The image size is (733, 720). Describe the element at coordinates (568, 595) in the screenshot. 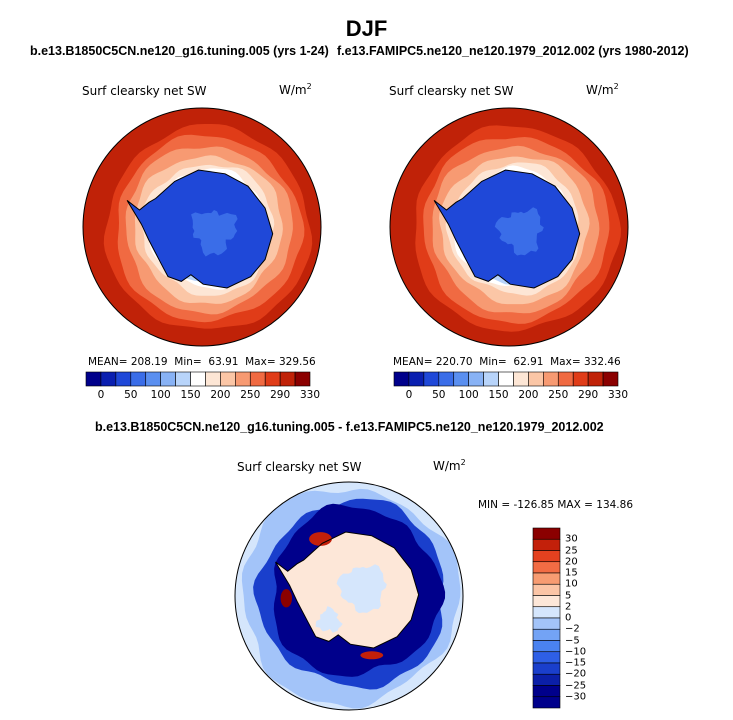

I see `colorbar-tick-label: 5` at that location.